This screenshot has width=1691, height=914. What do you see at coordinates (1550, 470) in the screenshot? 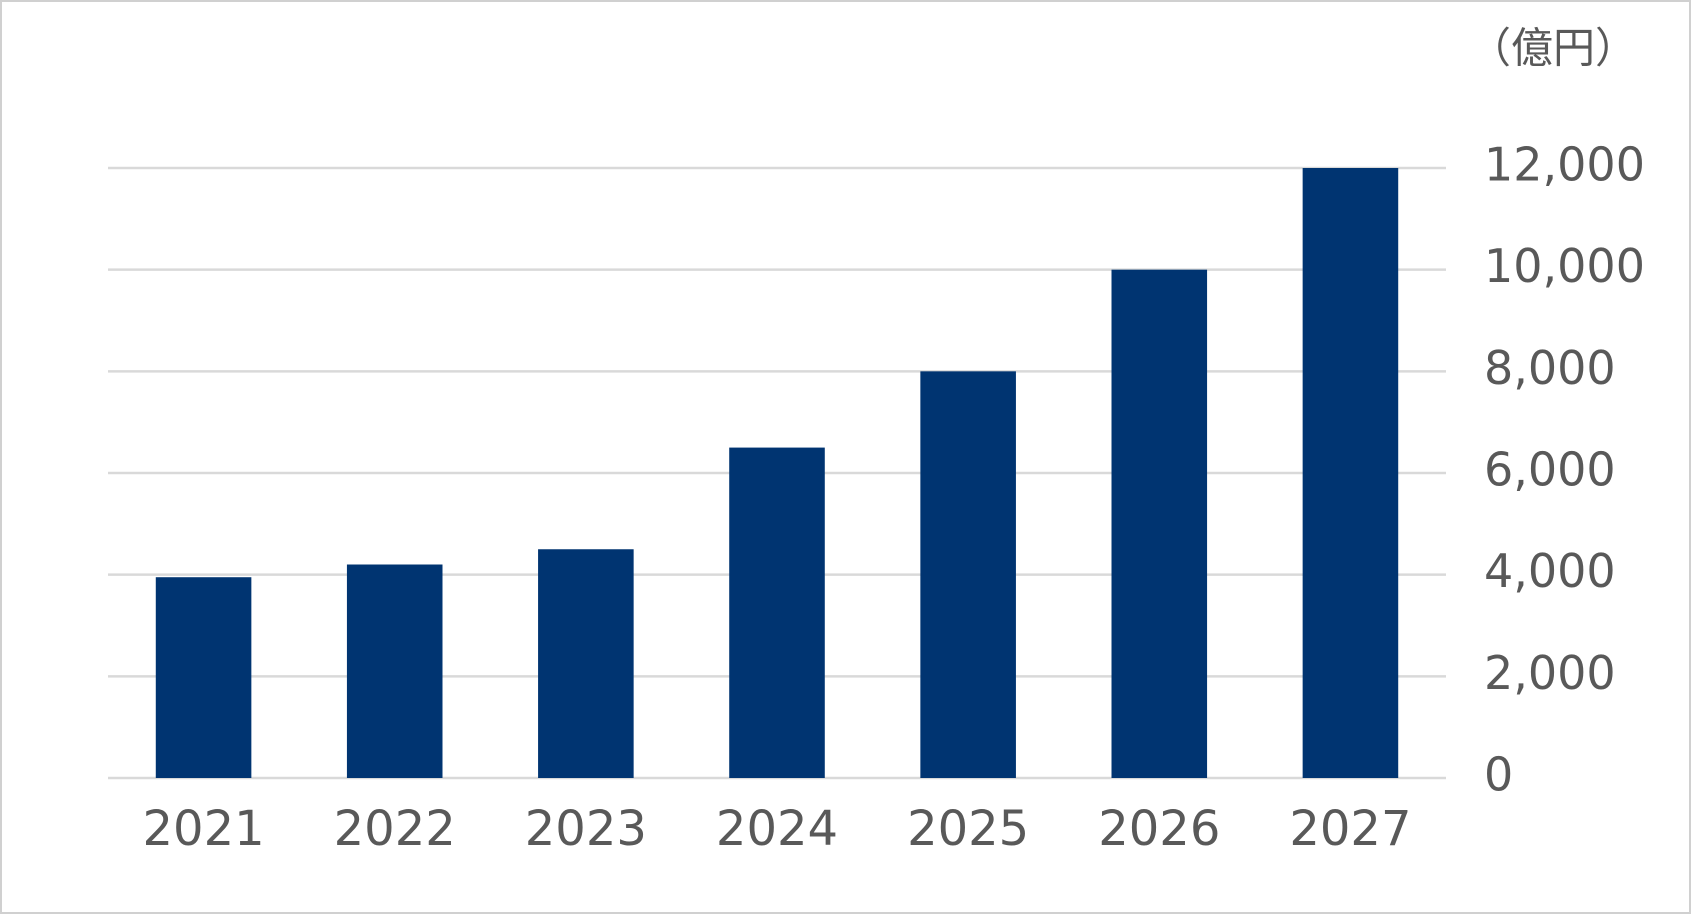
I see `y-tick-label: 6,000` at bounding box center [1550, 470].